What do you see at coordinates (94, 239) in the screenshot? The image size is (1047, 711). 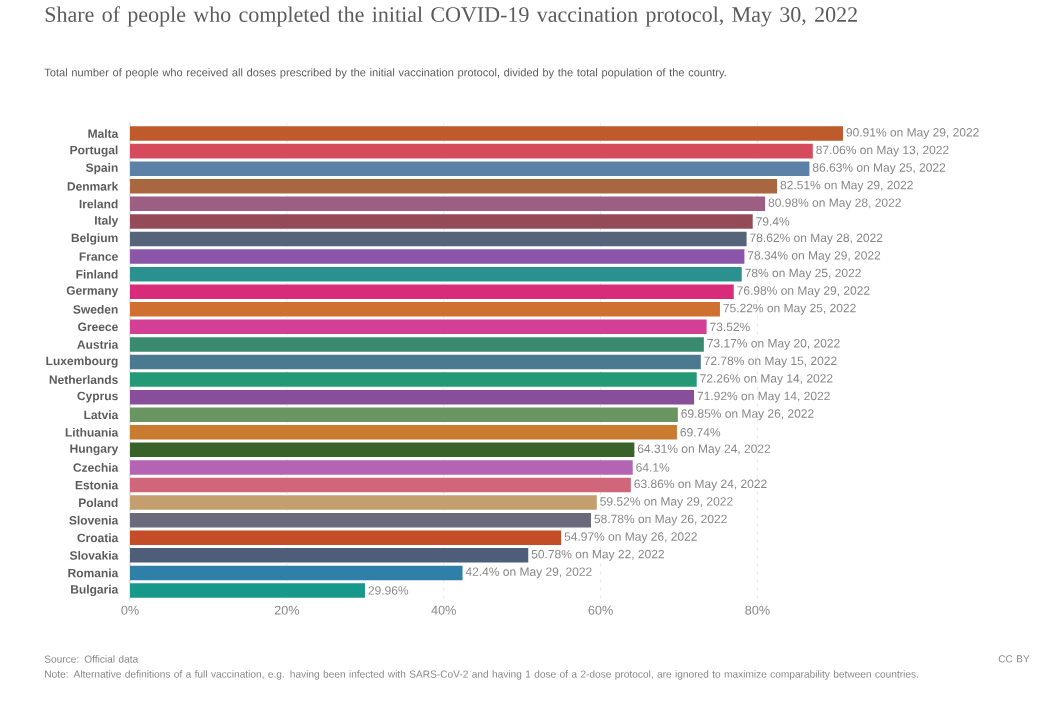 I see `y-tick-label: Belgium` at bounding box center [94, 239].